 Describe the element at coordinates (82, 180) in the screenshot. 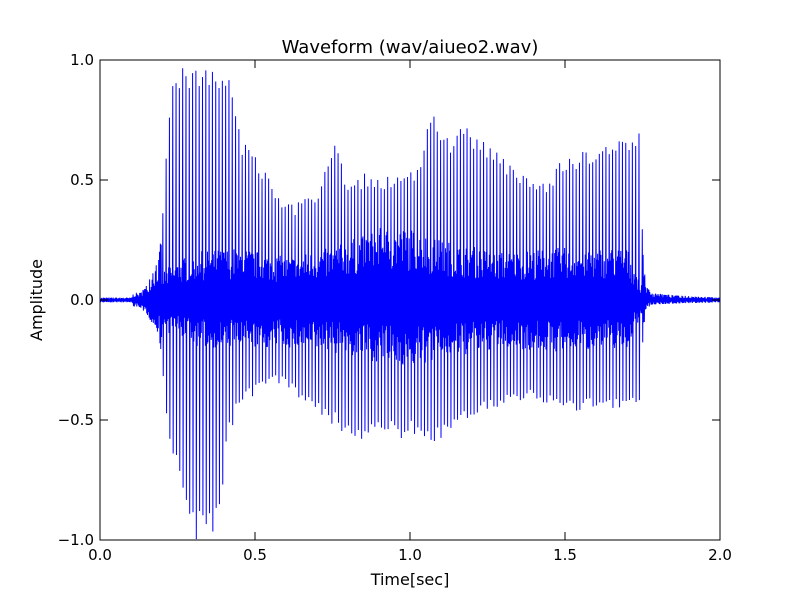

I see `y-tick-label: 0.5` at that location.